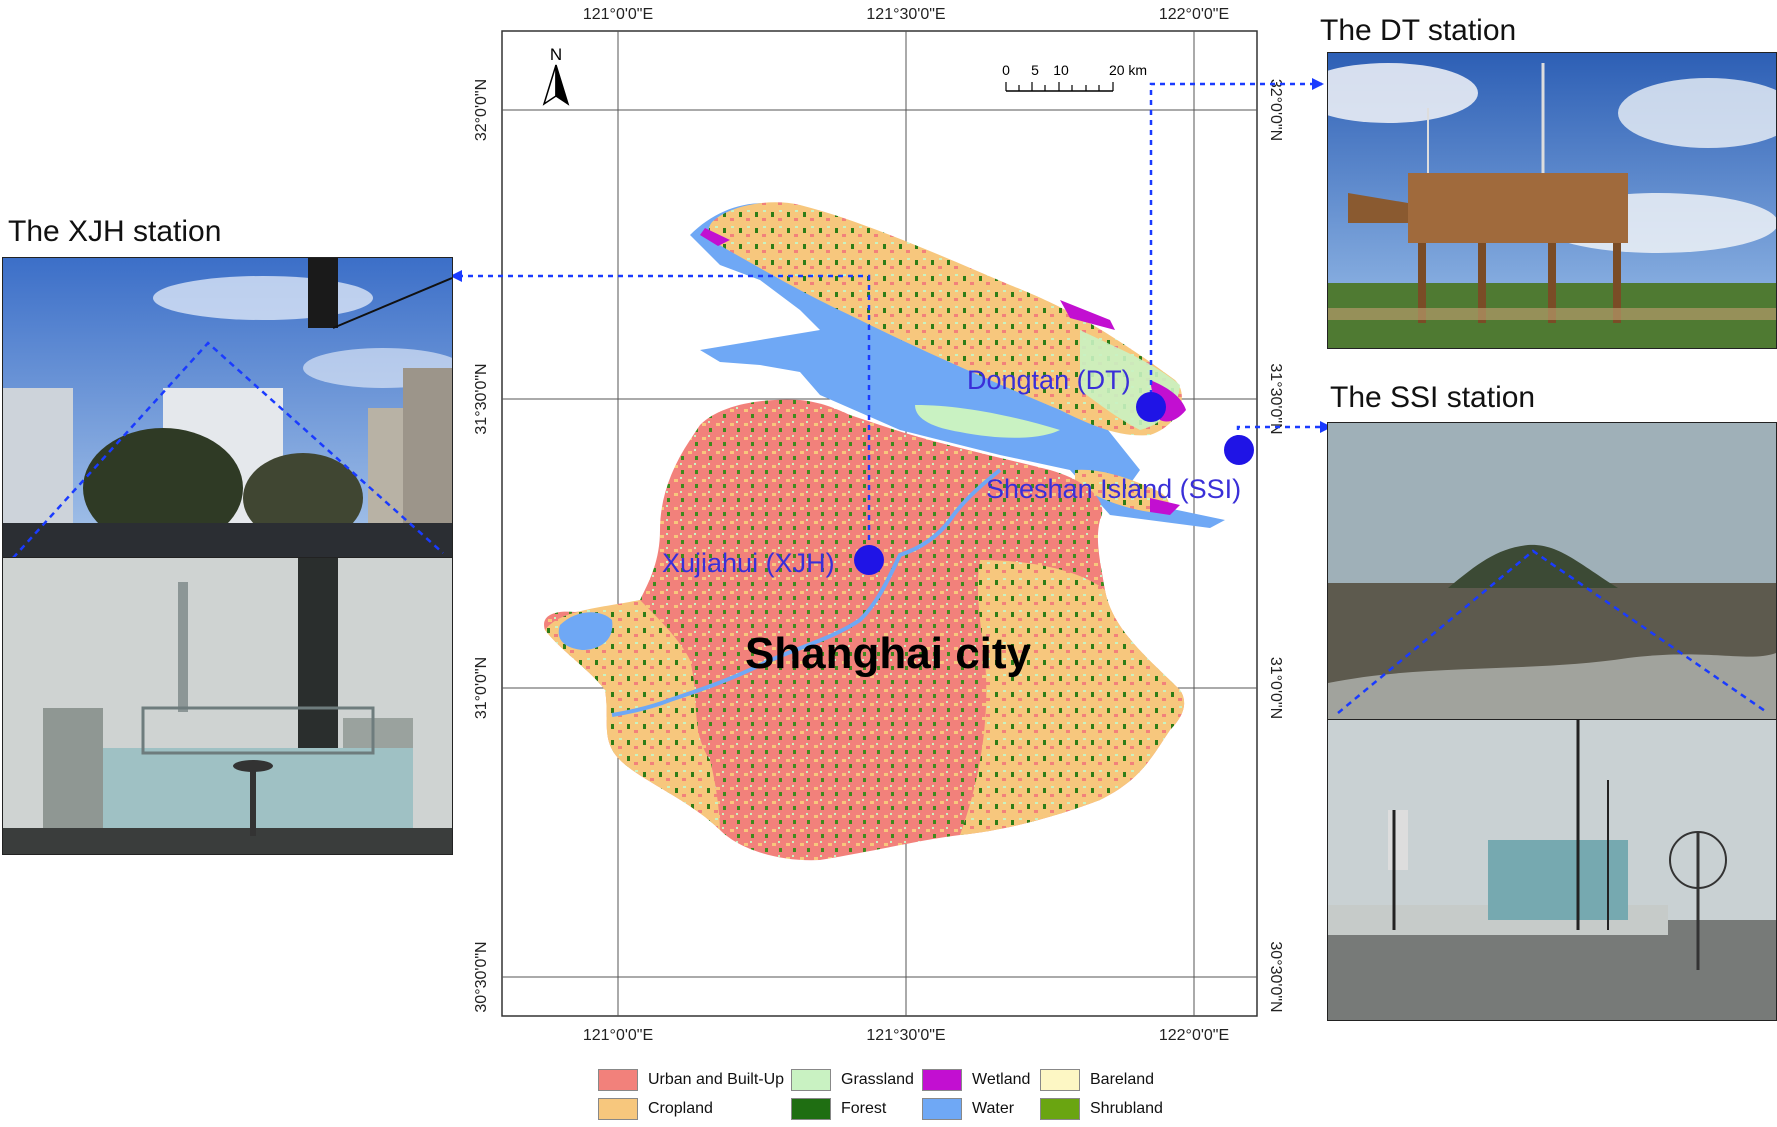 This screenshot has height=1127, width=1777. I want to click on legend-swatch-bareland, so click(1060, 1080).